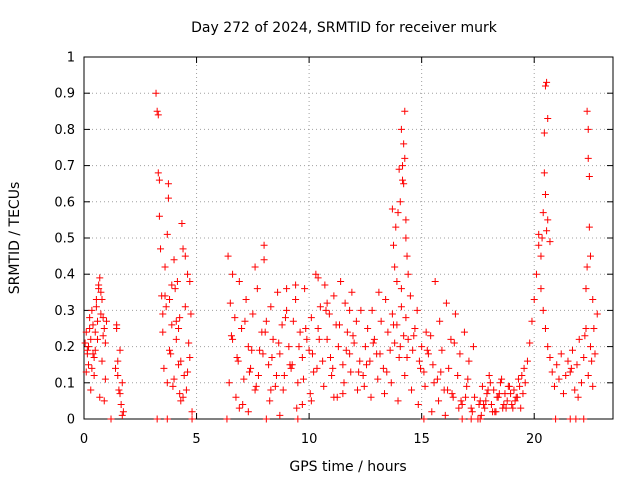 This screenshot has height=480, width=640. I want to click on y-tick-label: 0.1, so click(64, 383).